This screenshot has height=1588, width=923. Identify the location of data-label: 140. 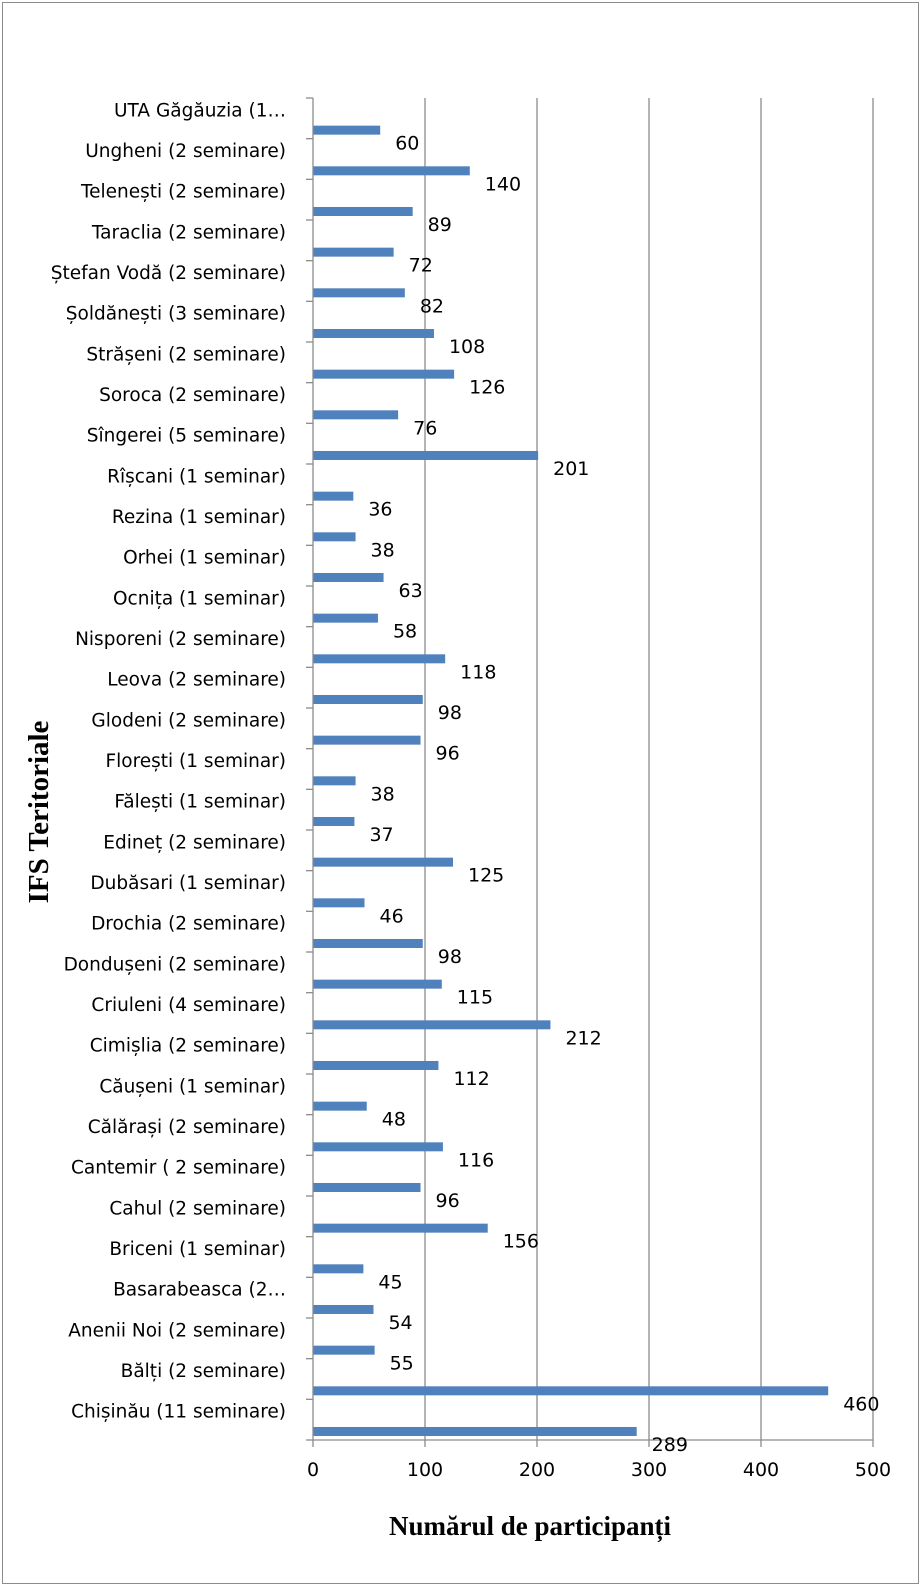
(503, 184).